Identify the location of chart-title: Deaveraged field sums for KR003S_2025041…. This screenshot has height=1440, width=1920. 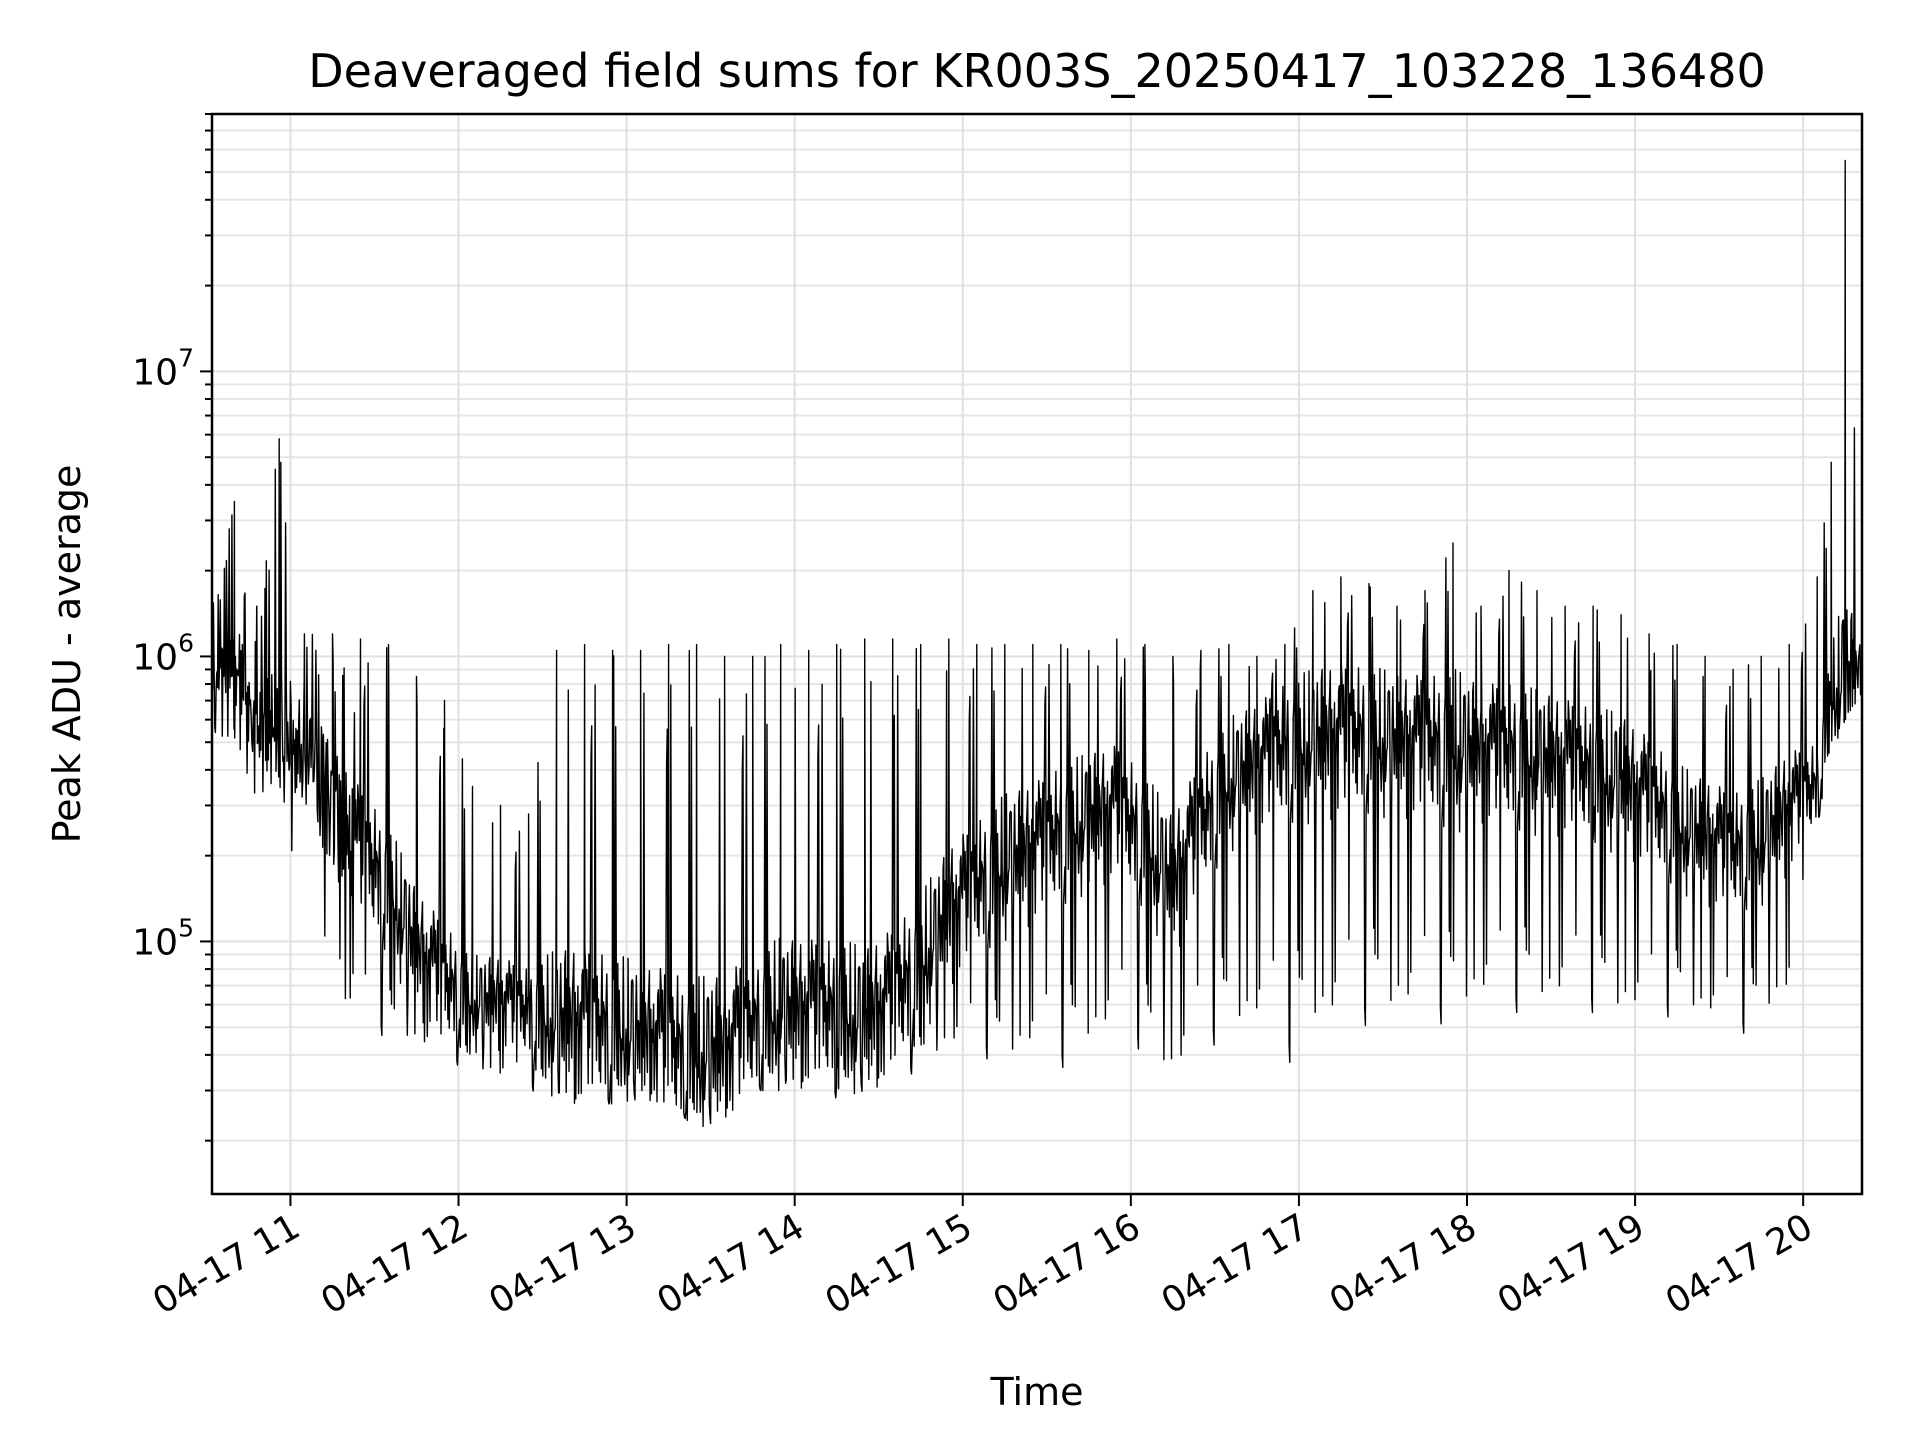
(1037, 71).